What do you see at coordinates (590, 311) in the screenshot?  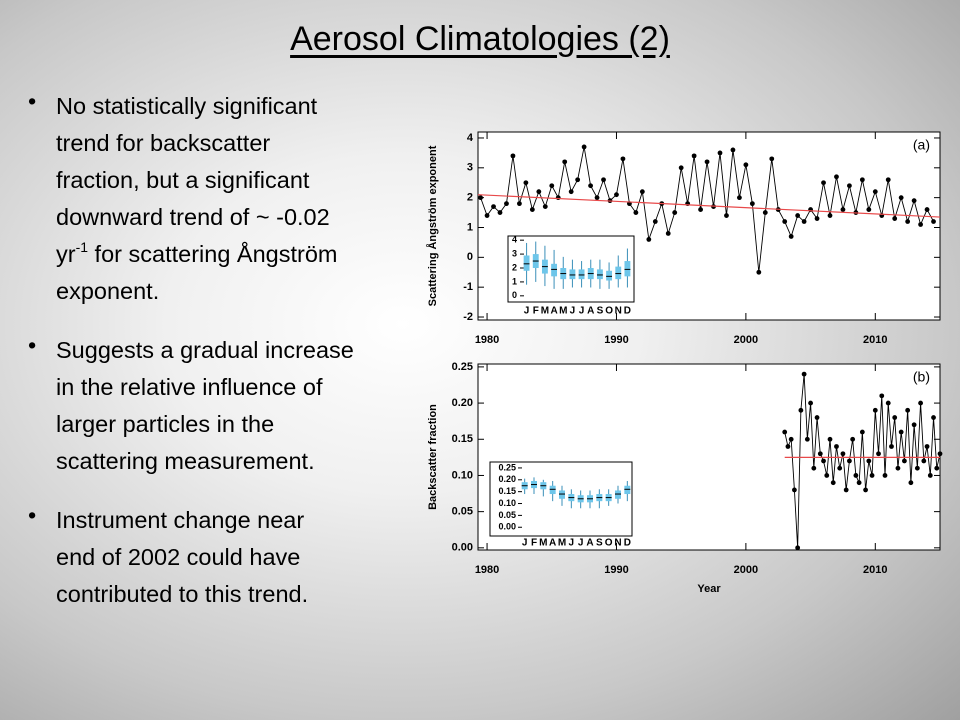 I see `inset-month-label: A` at bounding box center [590, 311].